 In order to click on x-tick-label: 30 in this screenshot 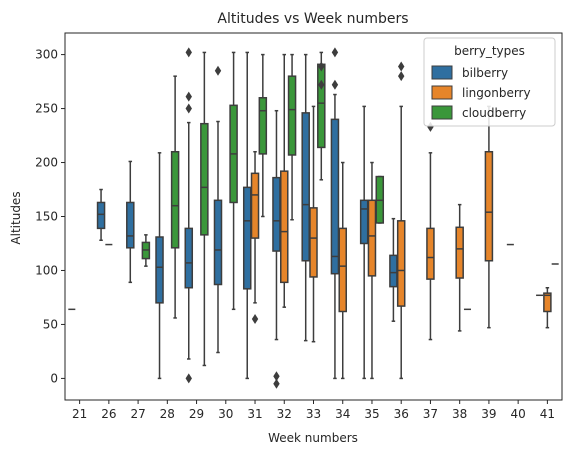, I will do `click(225, 414)`.